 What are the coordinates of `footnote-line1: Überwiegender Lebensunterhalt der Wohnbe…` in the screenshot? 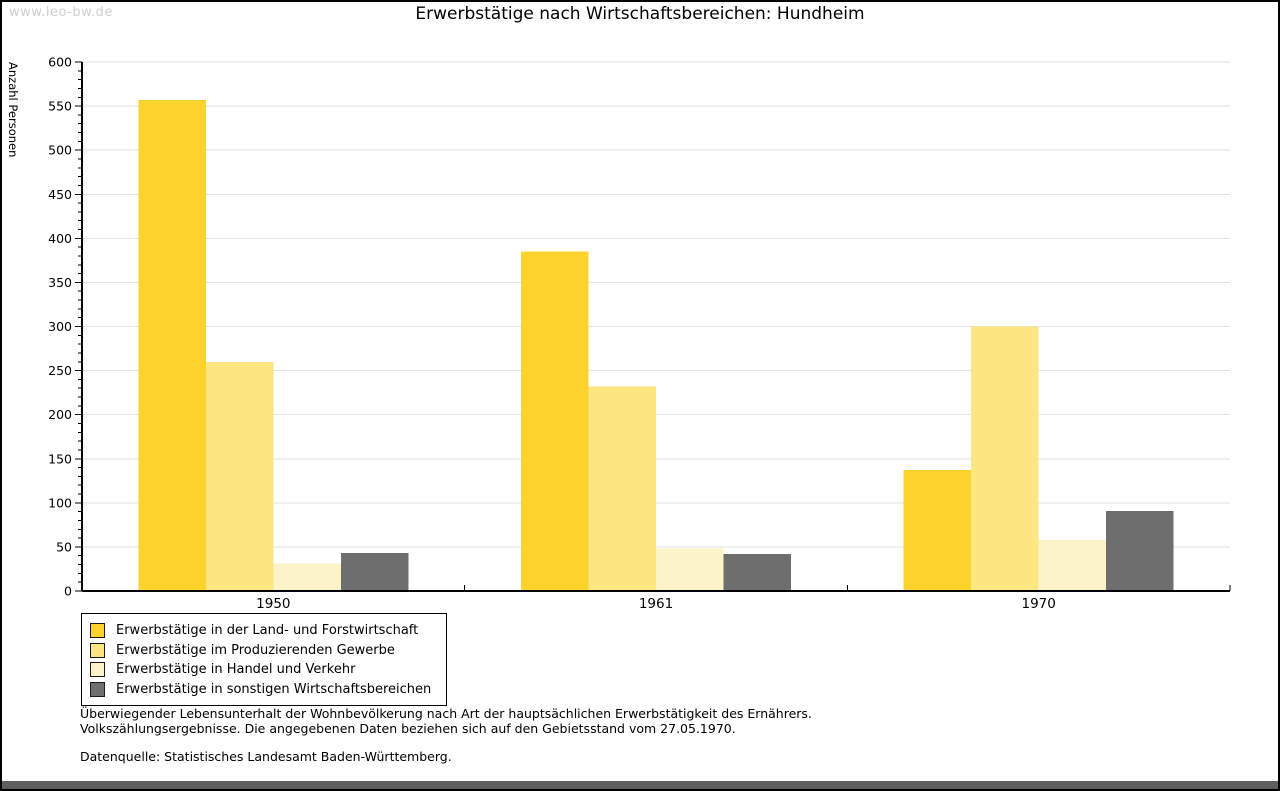 It's located at (446, 713).